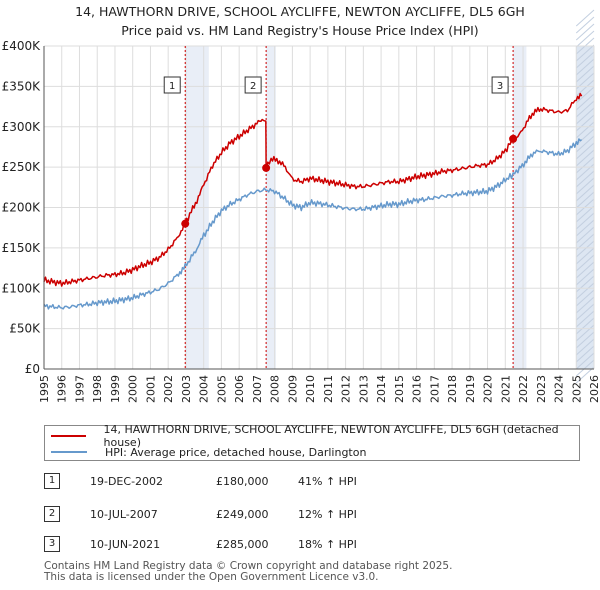 The image size is (600, 590). Describe the element at coordinates (417, 389) in the screenshot. I see `x-tick-label: 2016` at that location.